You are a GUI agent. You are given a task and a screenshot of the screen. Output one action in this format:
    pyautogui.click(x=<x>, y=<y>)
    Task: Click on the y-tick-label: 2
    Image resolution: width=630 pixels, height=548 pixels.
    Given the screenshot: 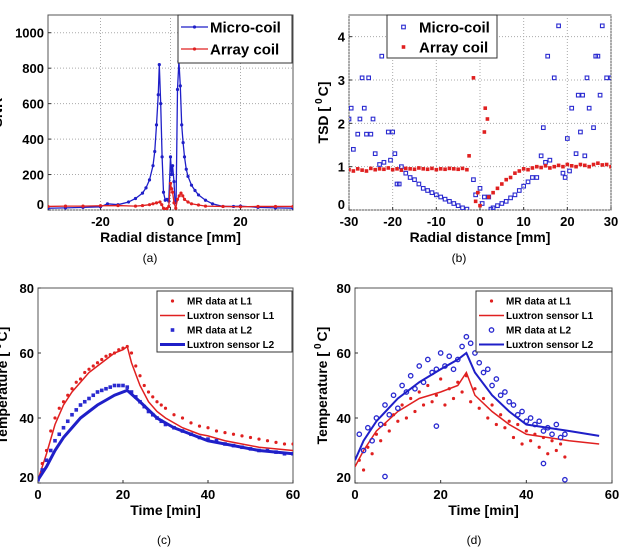 What is the action you would take?
    pyautogui.click(x=341, y=123)
    